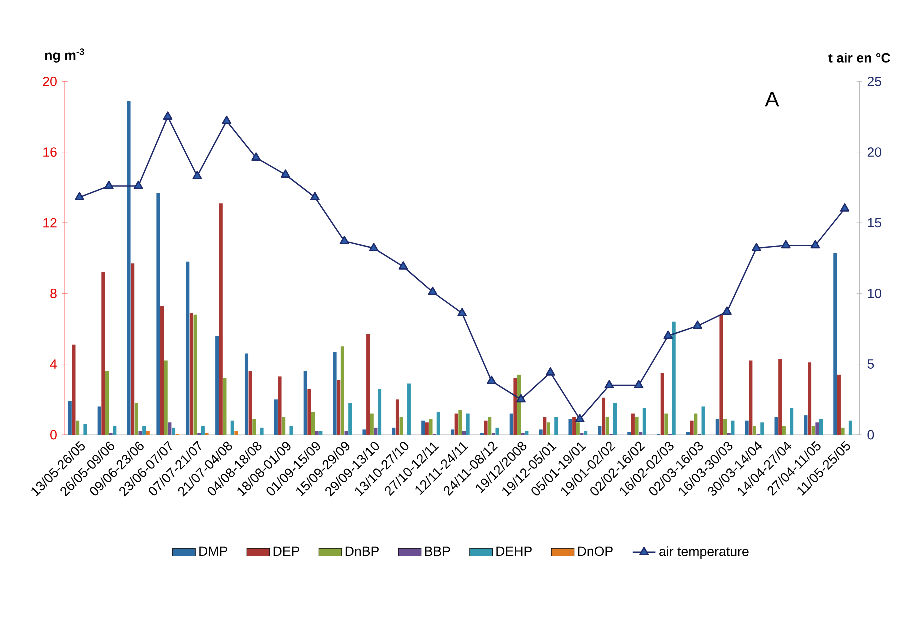 This screenshot has height=619, width=909. What do you see at coordinates (875, 81) in the screenshot?
I see `y2-tick-label: 25` at bounding box center [875, 81].